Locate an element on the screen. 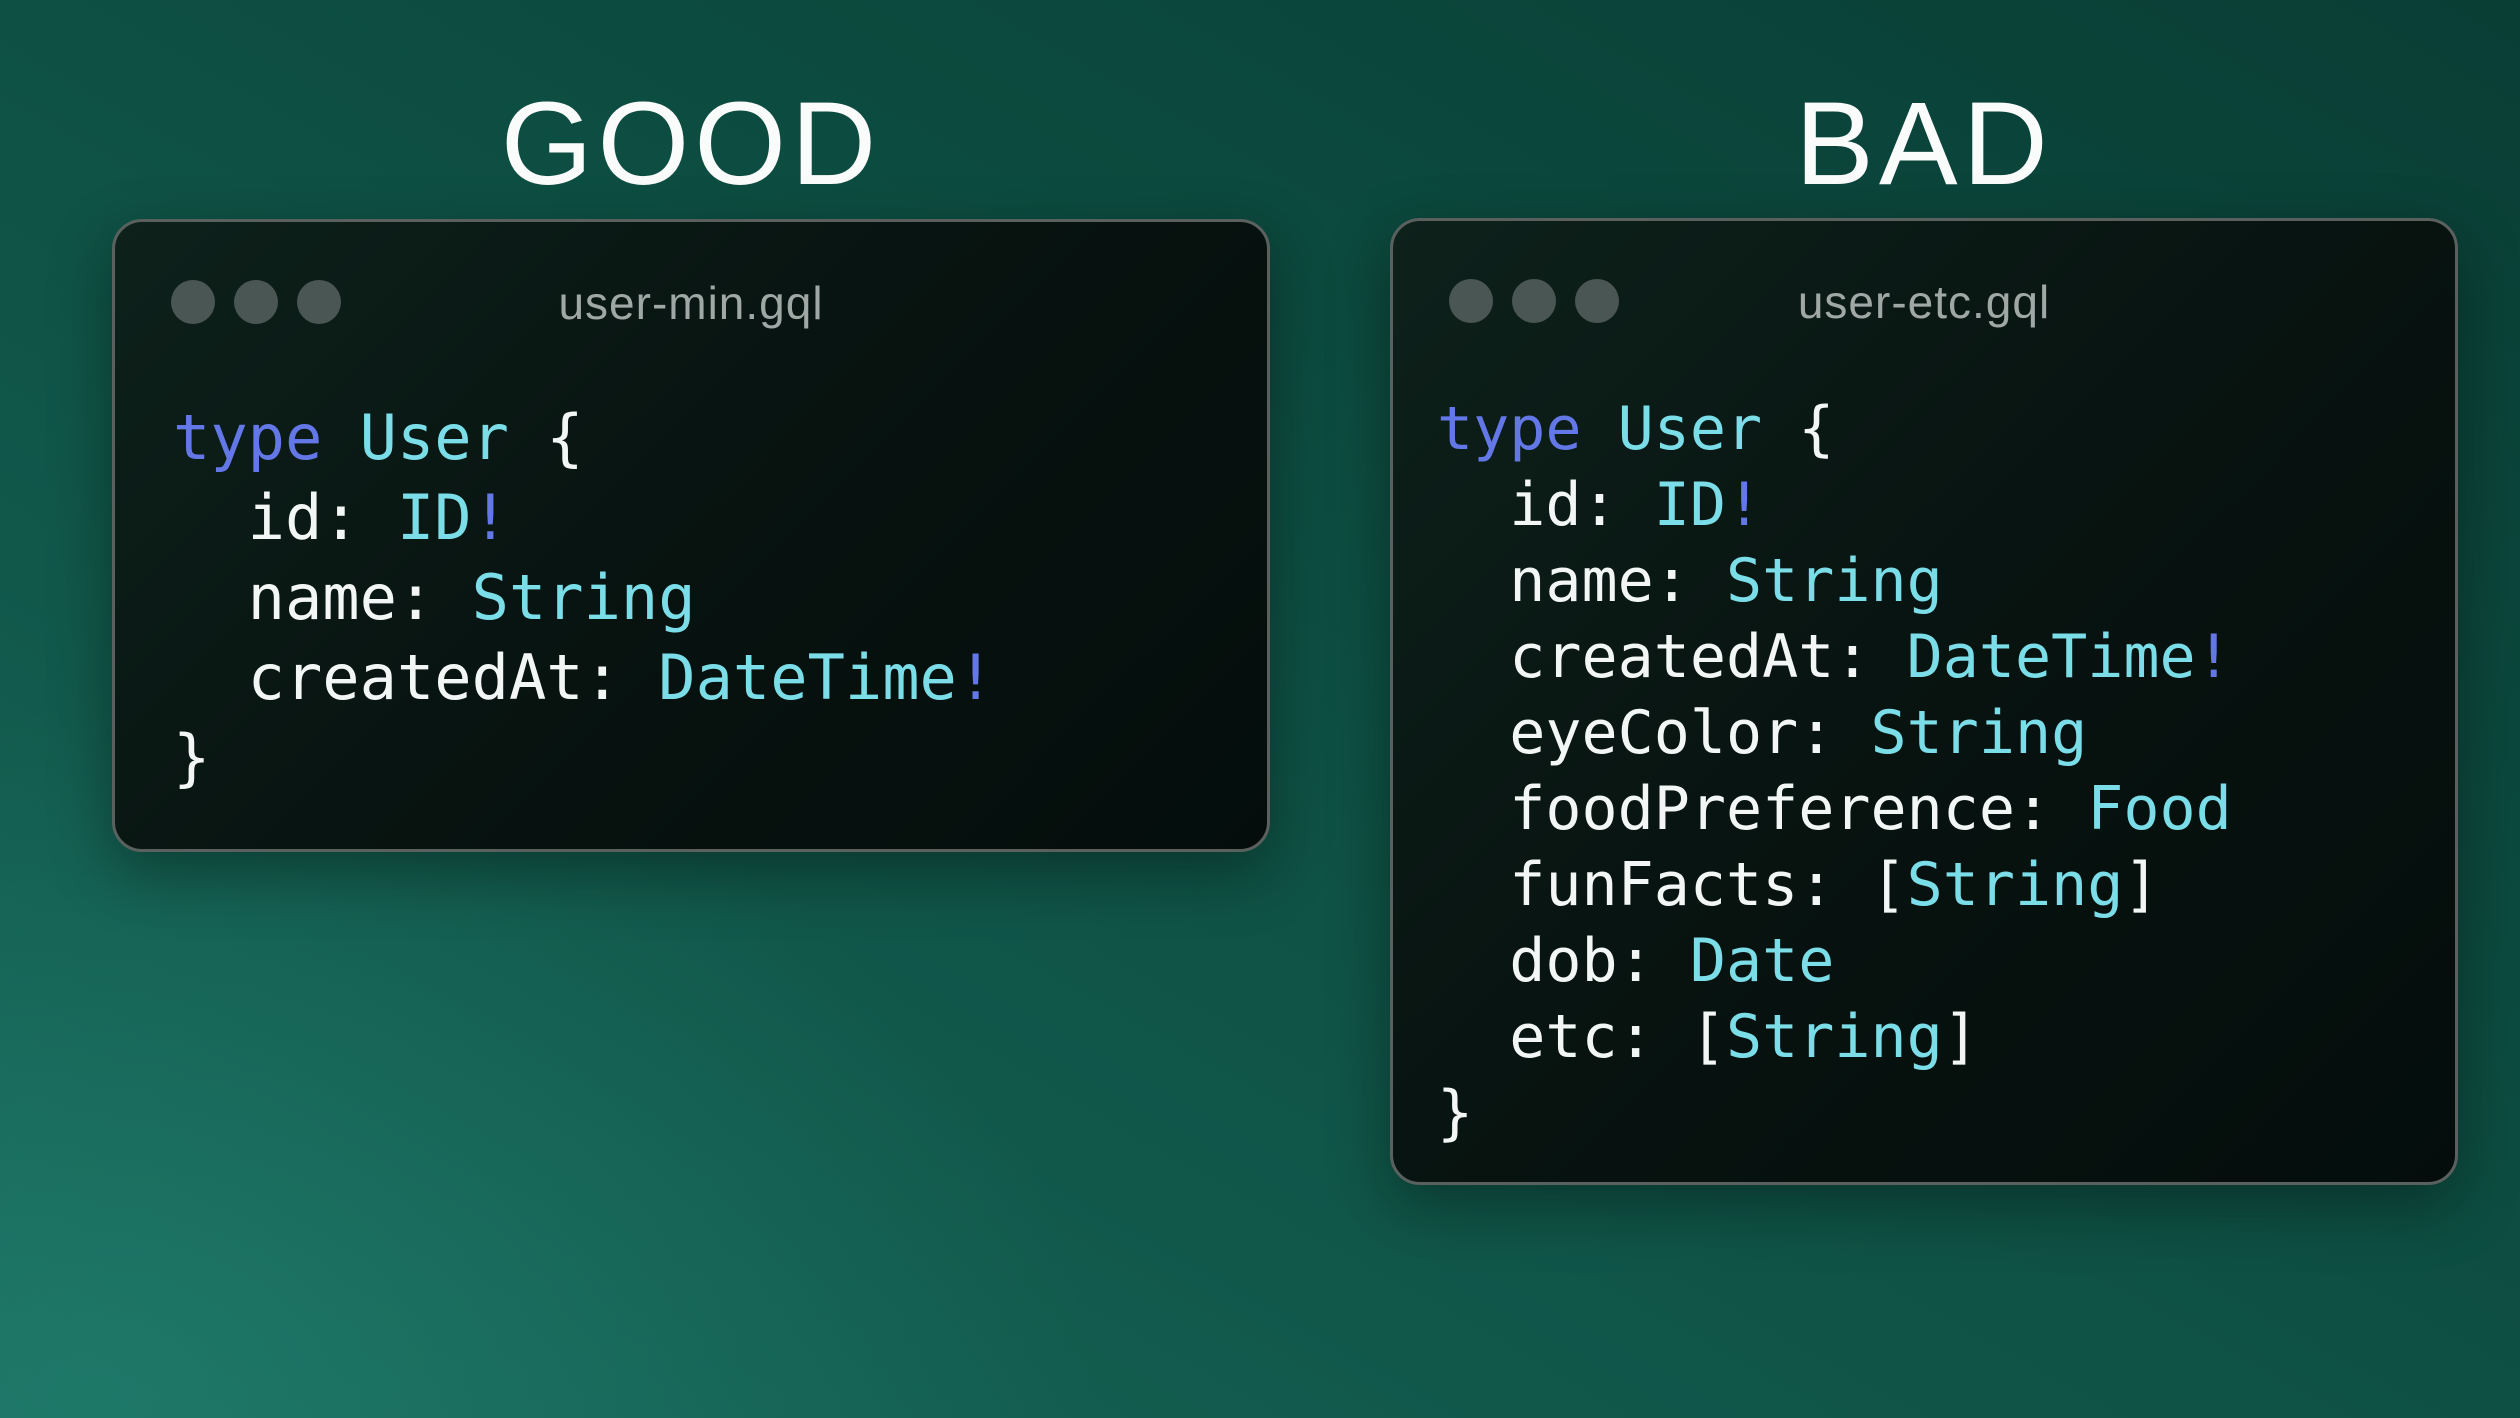 This screenshot has height=1418, width=2520. code-line: etc: [String] is located at coordinates (1834, 1037).